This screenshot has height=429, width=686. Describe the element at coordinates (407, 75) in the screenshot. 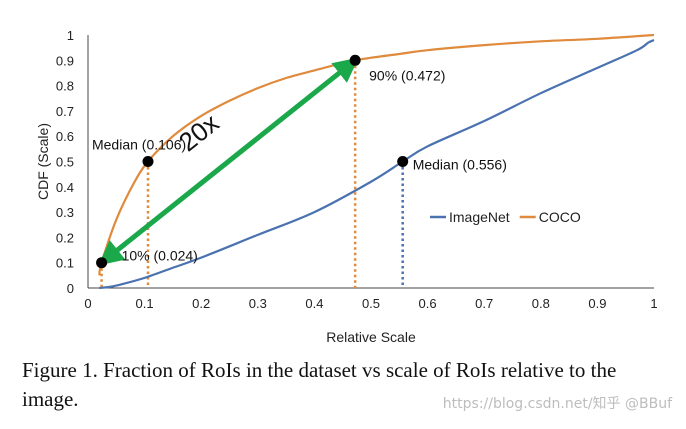

I see `point-label: 90% (0.472)` at that location.